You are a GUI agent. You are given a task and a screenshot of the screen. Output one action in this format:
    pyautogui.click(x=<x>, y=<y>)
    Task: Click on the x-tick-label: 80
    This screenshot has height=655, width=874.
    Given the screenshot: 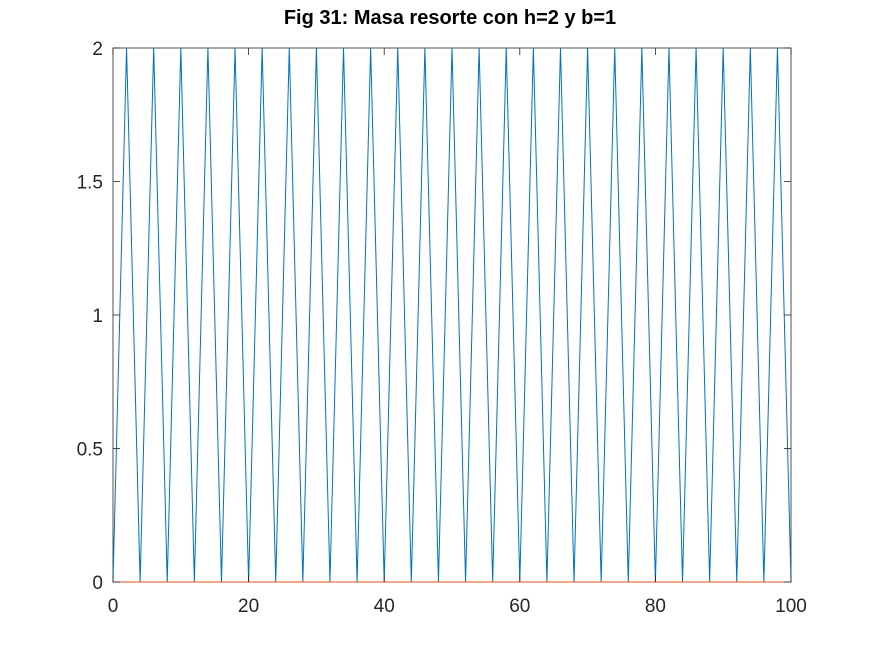 What is the action you would take?
    pyautogui.click(x=655, y=606)
    